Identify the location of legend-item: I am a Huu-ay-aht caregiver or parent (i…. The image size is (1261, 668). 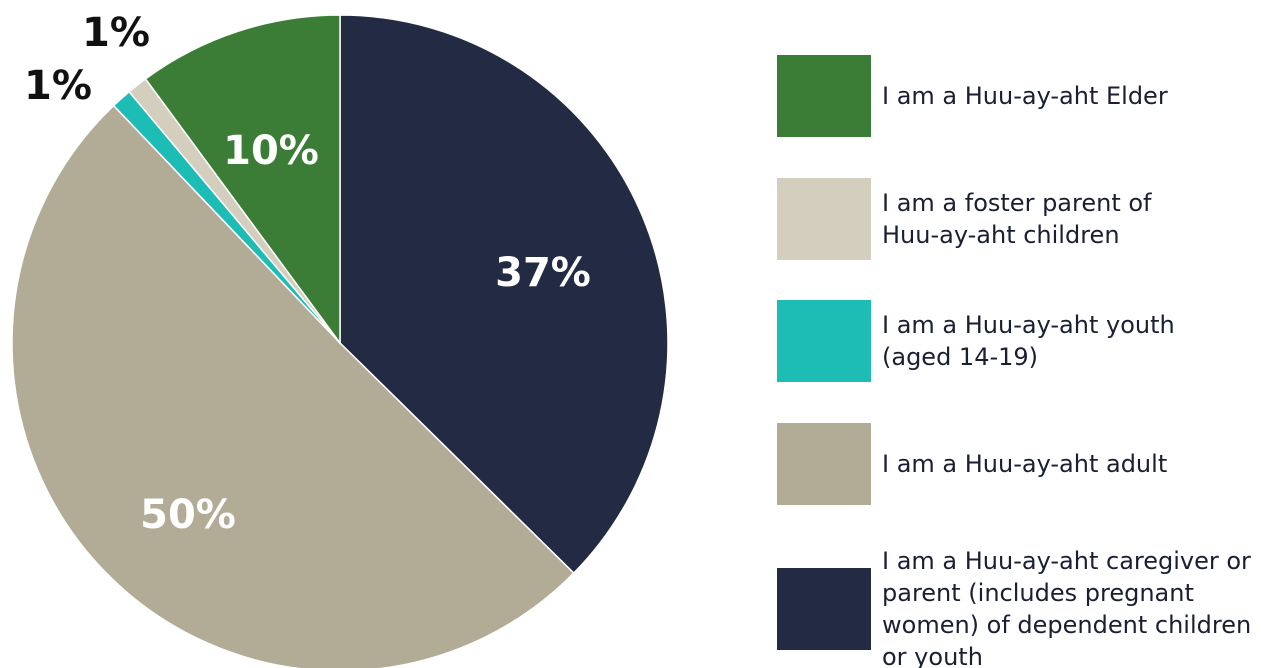
(1019, 606).